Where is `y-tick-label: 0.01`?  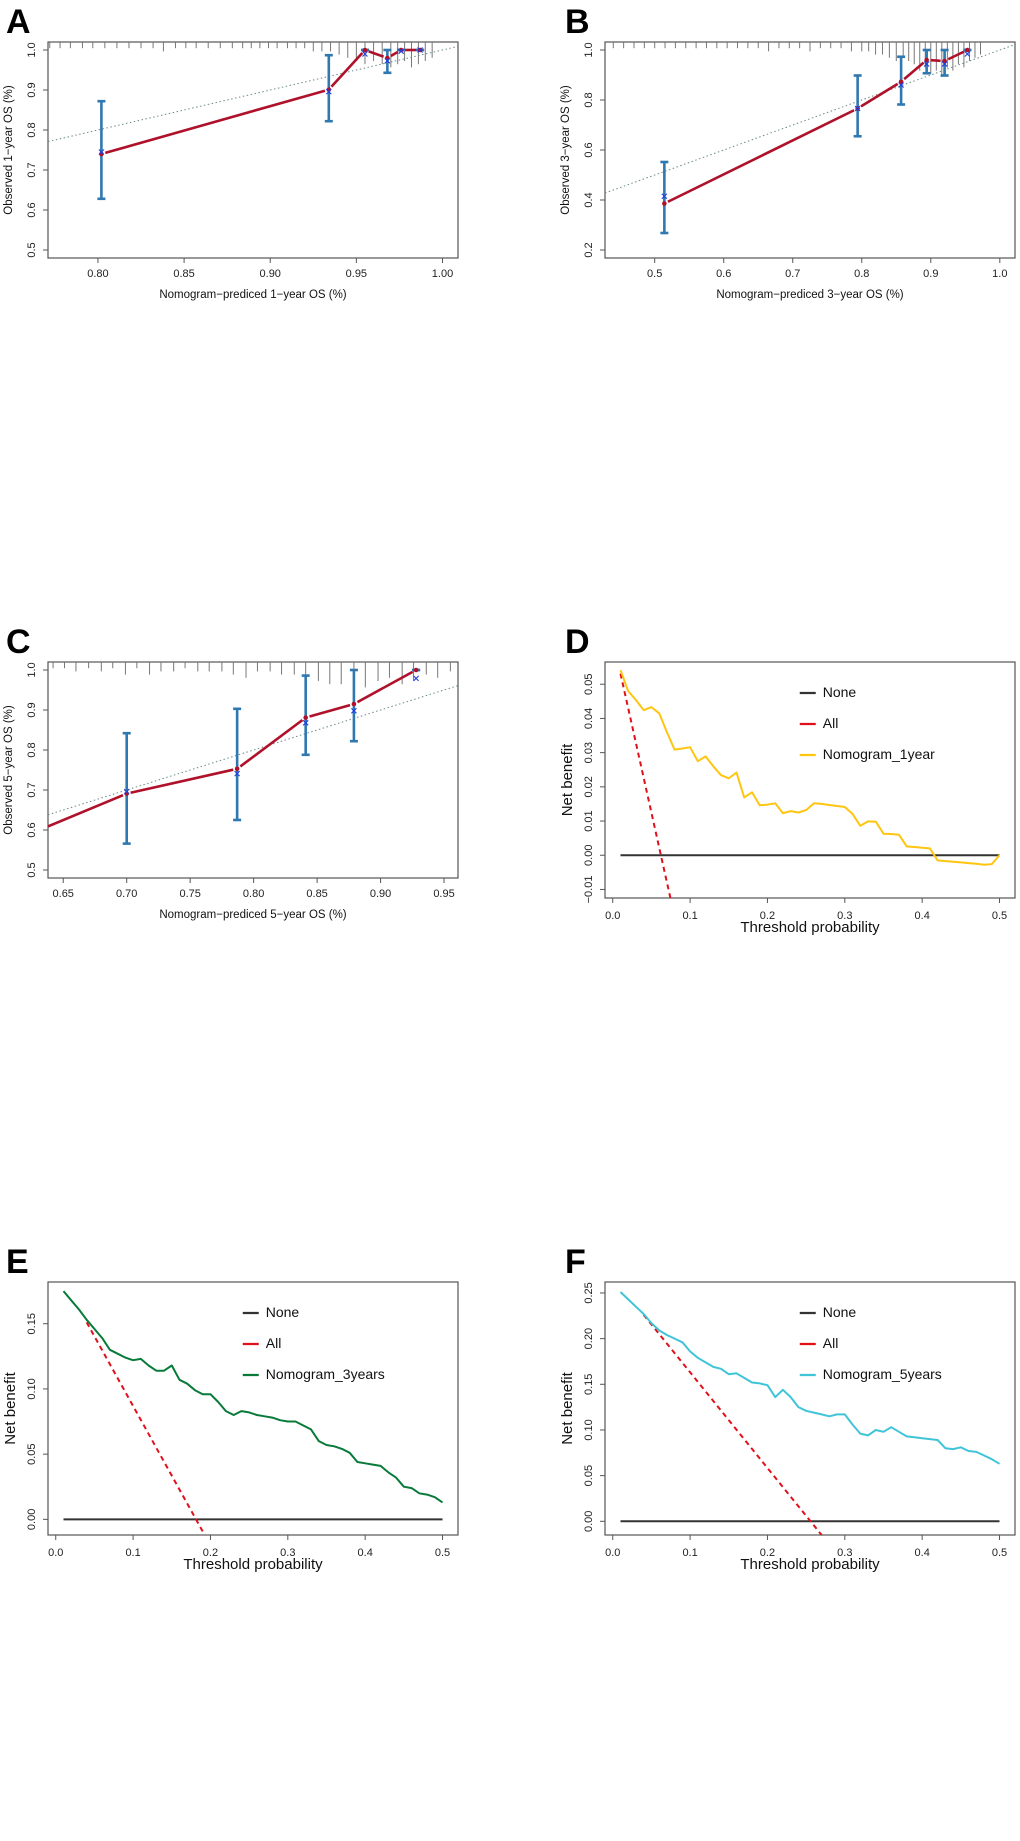
y-tick-label: 0.01 is located at coordinates (589, 820).